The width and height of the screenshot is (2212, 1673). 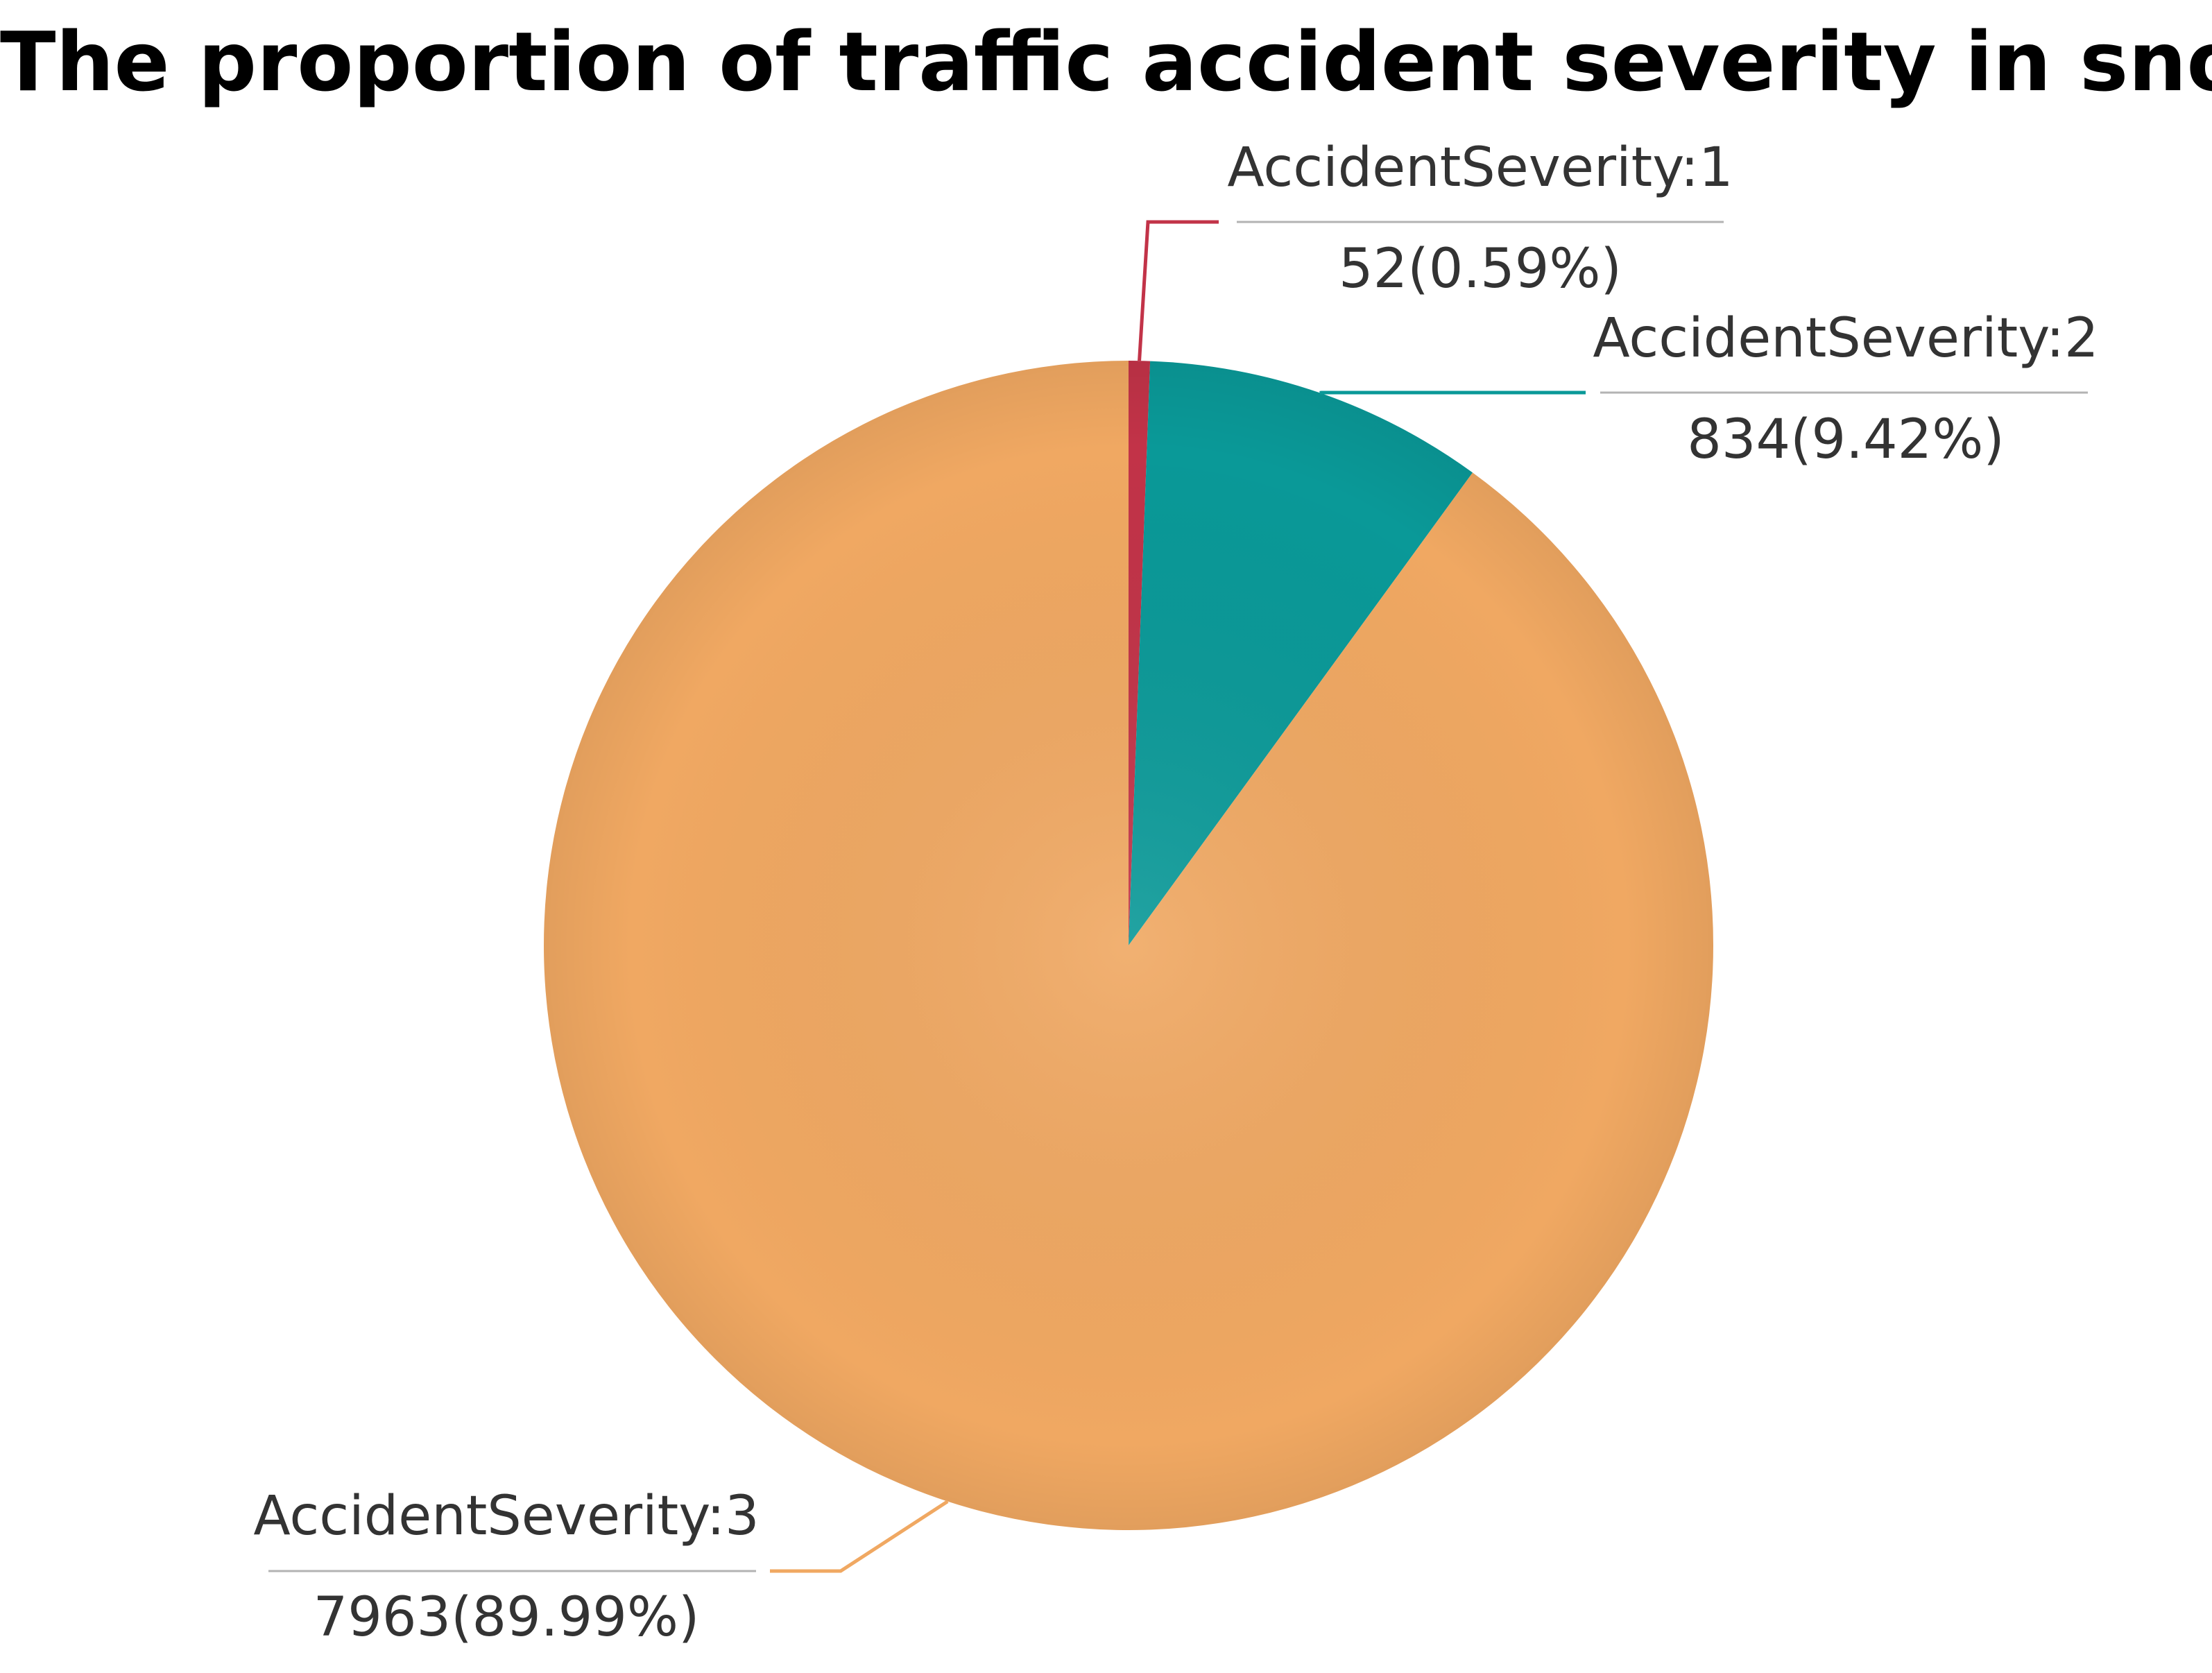 What do you see at coordinates (506, 1516) in the screenshot?
I see `slice-label-name-3: AccidentSeverity:3` at bounding box center [506, 1516].